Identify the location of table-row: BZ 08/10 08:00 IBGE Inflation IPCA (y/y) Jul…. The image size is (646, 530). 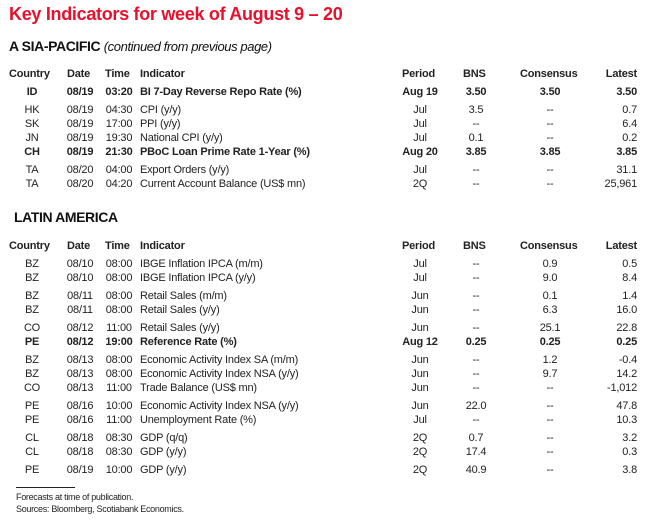
(323, 278).